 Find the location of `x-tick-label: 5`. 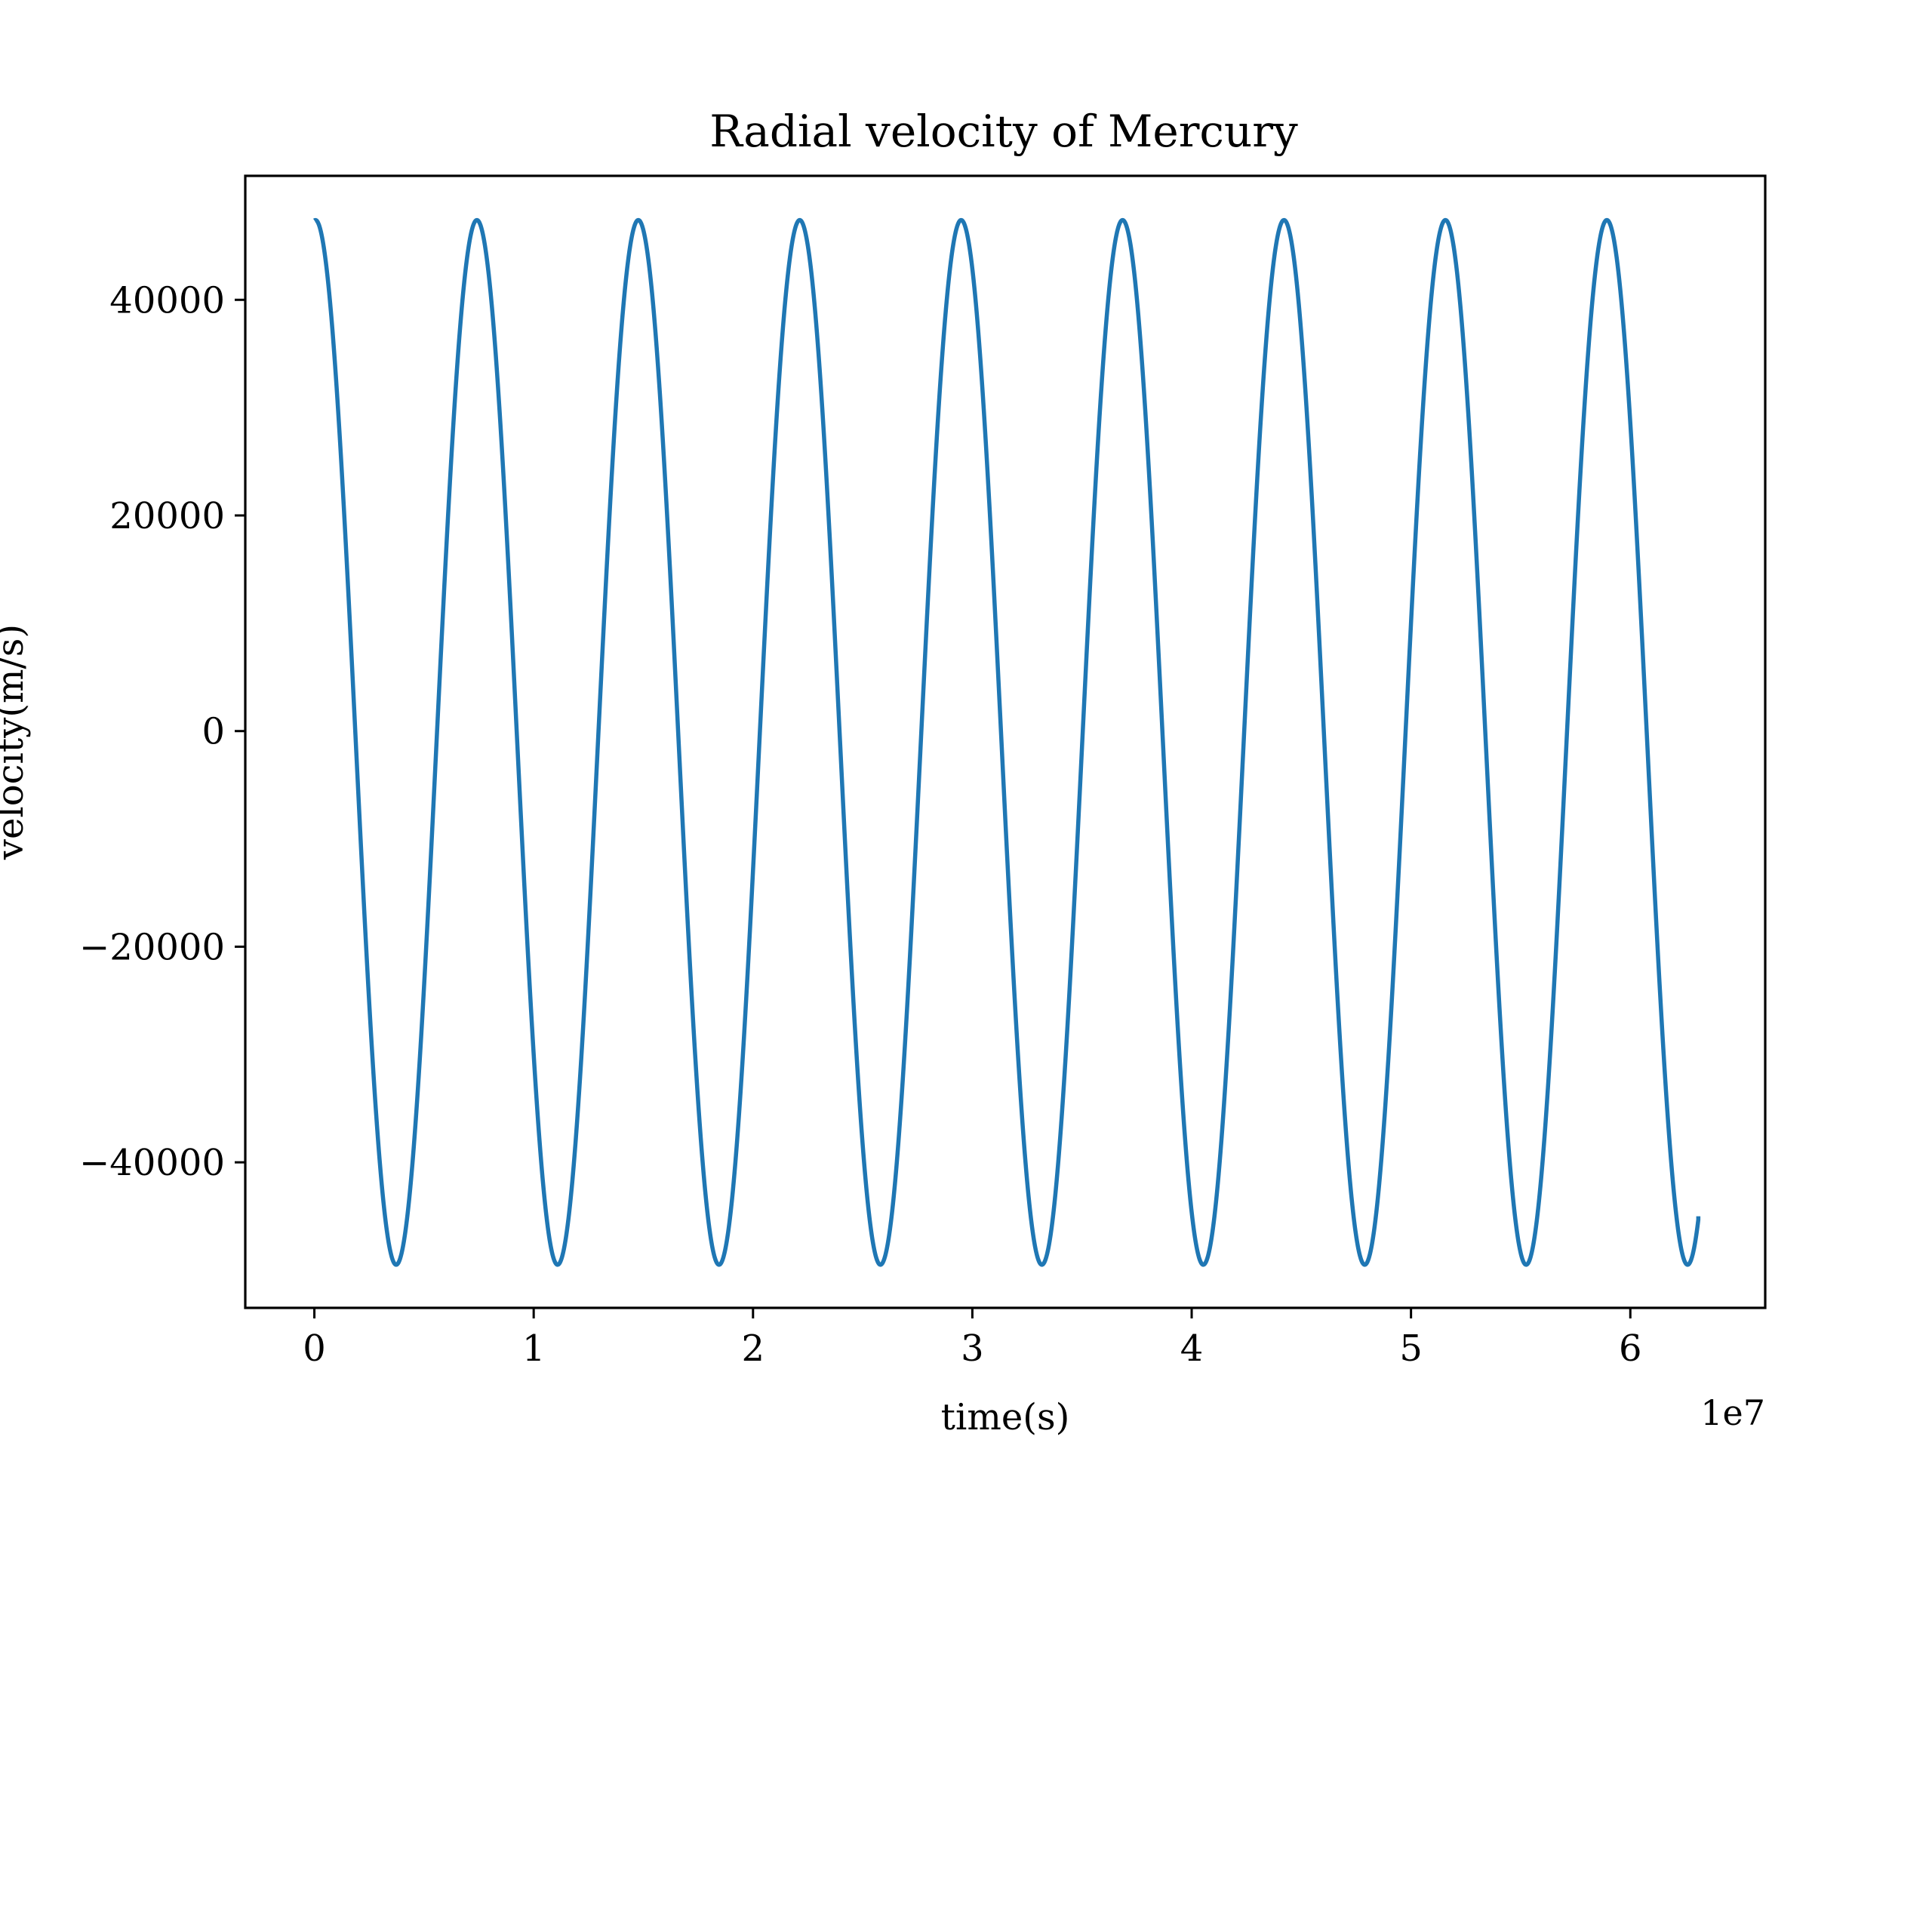

x-tick-label: 5 is located at coordinates (1411, 1348).